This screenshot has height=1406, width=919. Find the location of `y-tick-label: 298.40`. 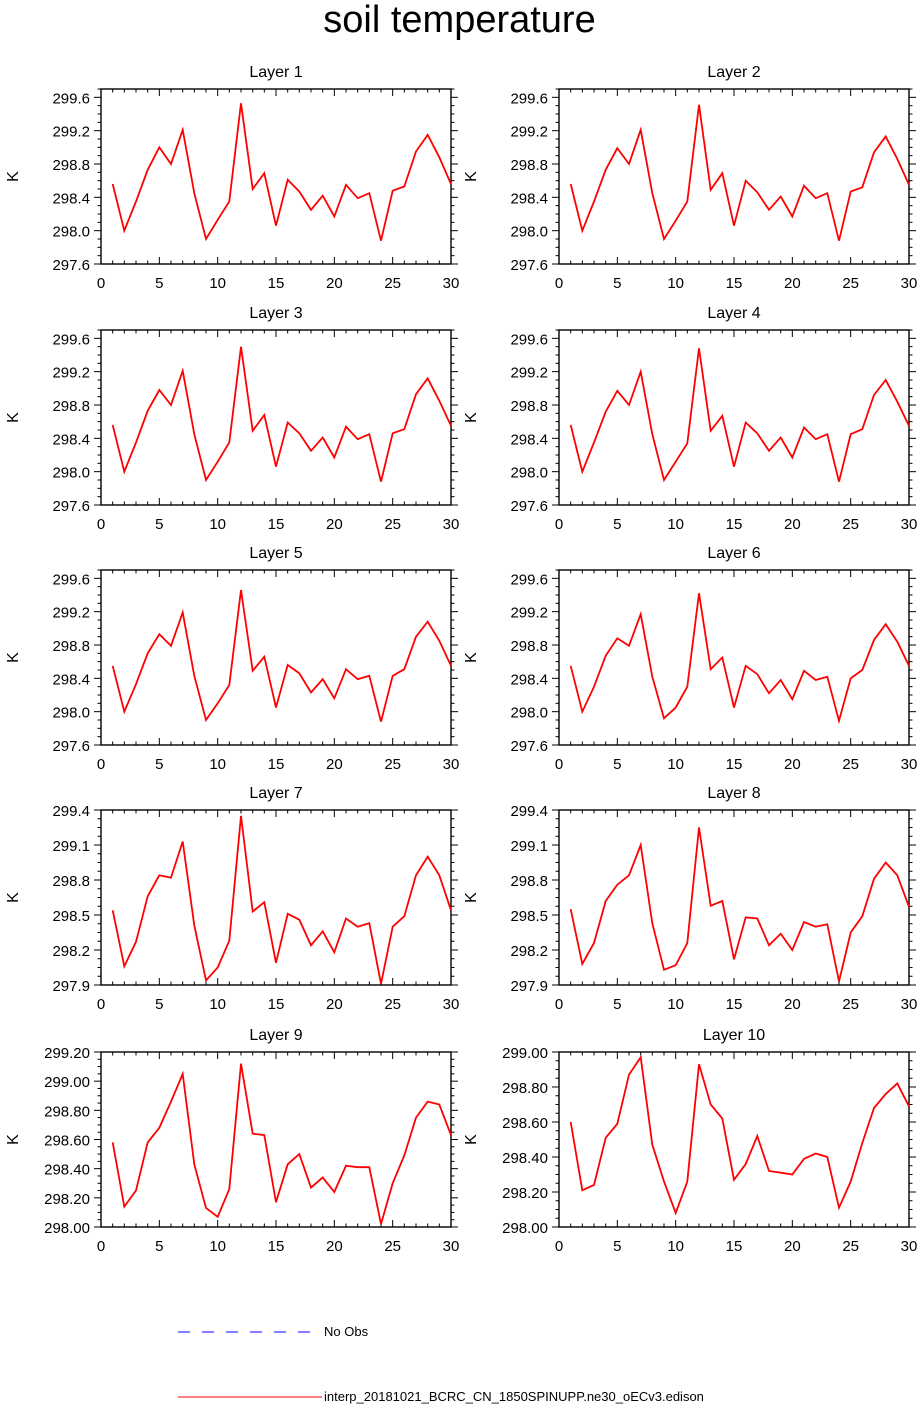

y-tick-label: 298.40 is located at coordinates (525, 1158).